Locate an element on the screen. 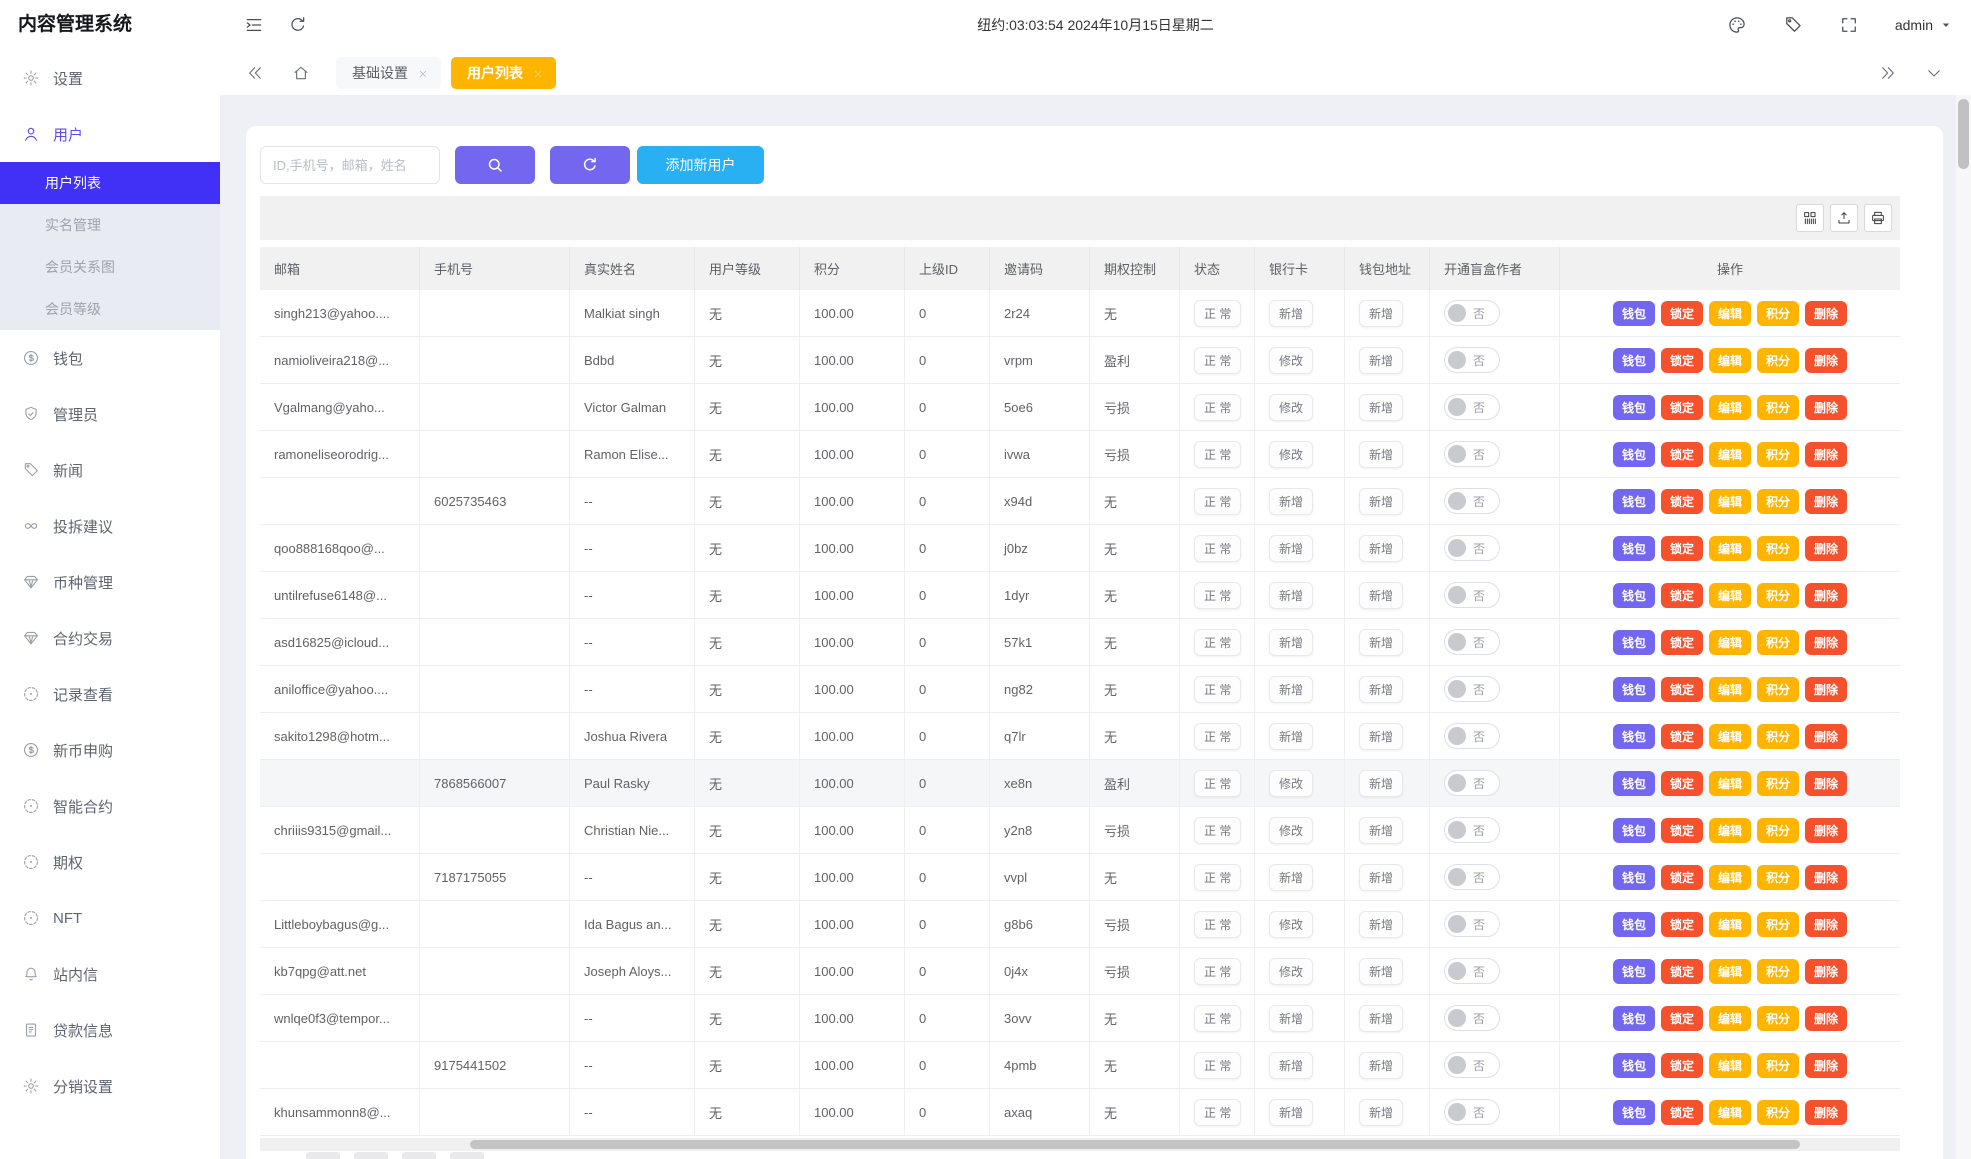 The height and width of the screenshot is (1159, 1971). sidebar-item-NFT: NFT is located at coordinates (110, 918).